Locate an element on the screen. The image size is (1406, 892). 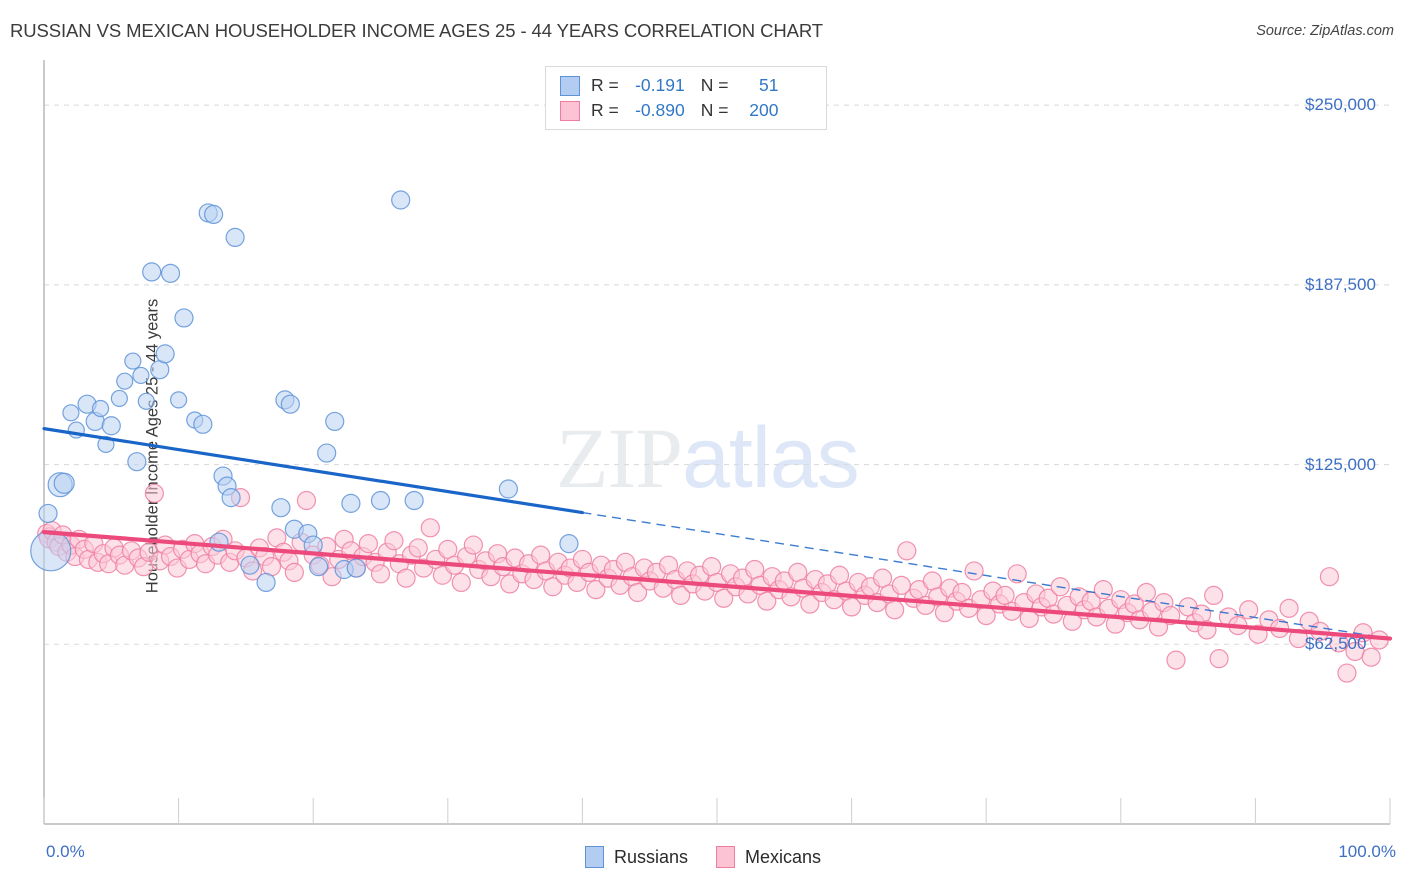
y-tick-label-187500: $187,500 is located at coordinates (1340, 284).